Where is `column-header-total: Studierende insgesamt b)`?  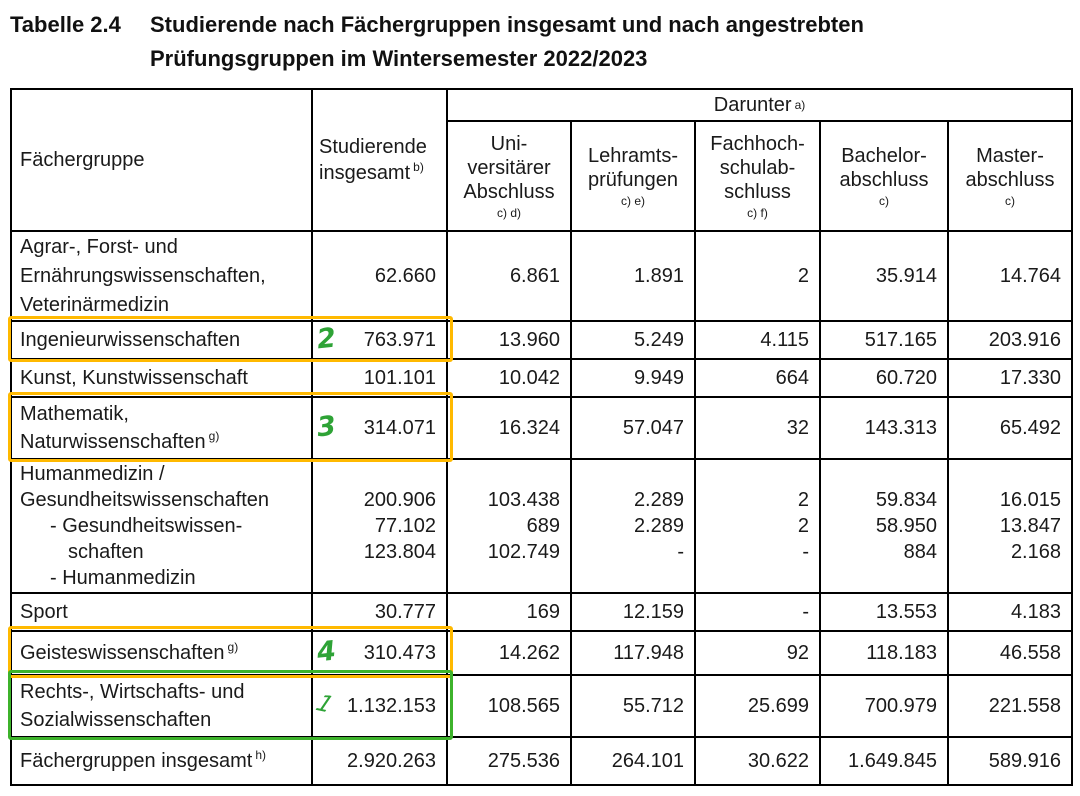
column-header-total: Studierende insgesamt b) is located at coordinates (380, 160).